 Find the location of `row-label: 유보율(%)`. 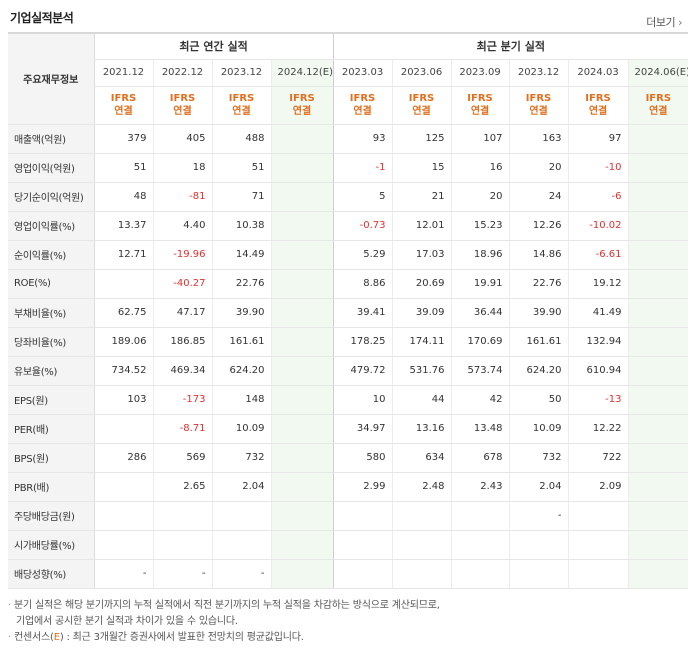

row-label: 유보율(%) is located at coordinates (51, 371).